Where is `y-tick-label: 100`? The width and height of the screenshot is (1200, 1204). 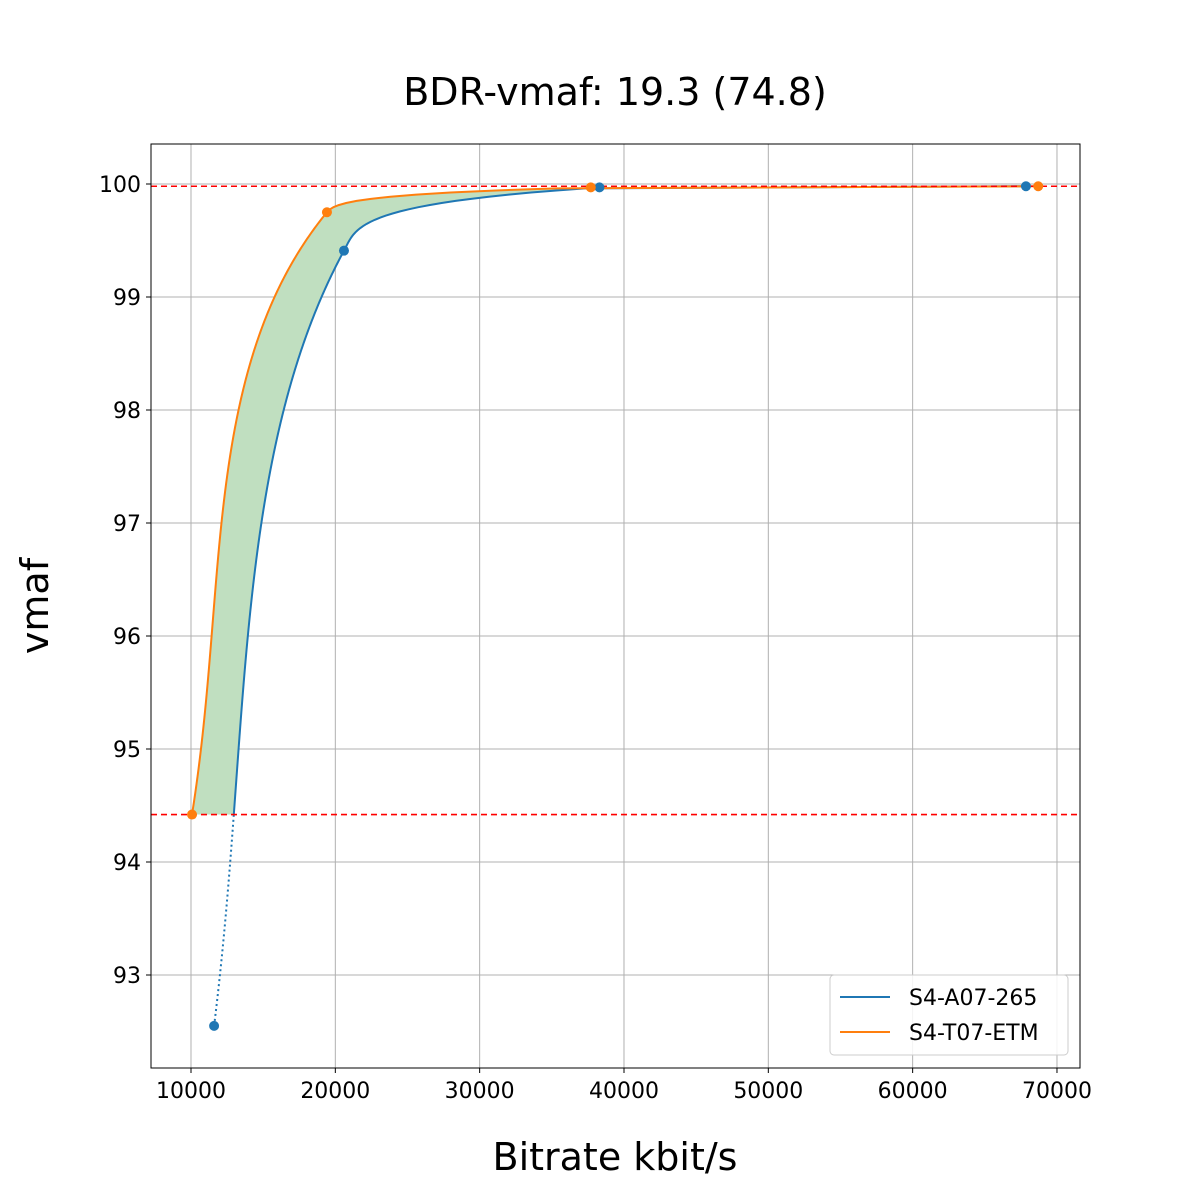
y-tick-label: 100 is located at coordinates (120, 185).